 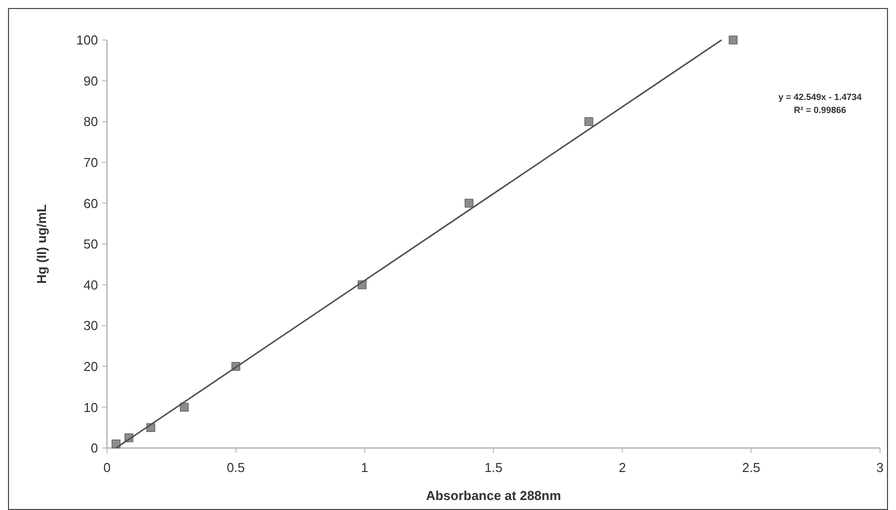 I want to click on x-tick-label: 1, so click(x=364, y=467).